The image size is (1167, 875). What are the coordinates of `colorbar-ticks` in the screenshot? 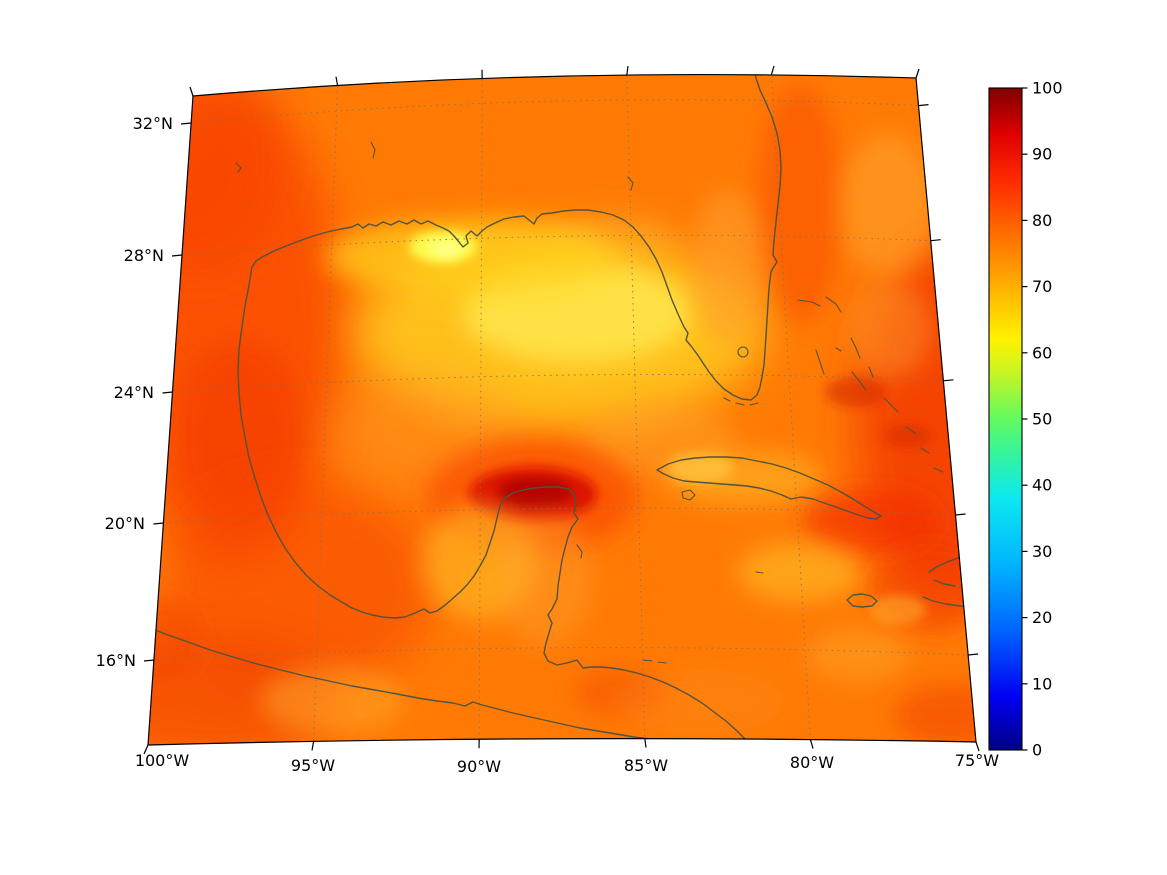 It's located at (1025, 419).